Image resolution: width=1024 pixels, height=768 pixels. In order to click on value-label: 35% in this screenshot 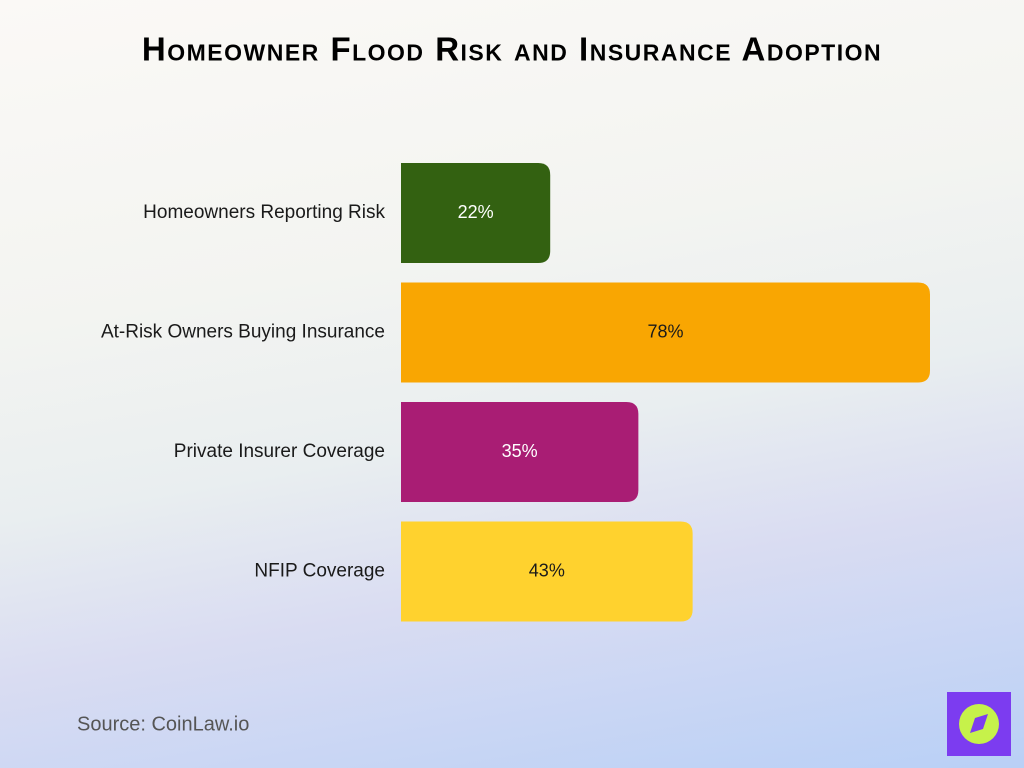, I will do `click(520, 451)`.